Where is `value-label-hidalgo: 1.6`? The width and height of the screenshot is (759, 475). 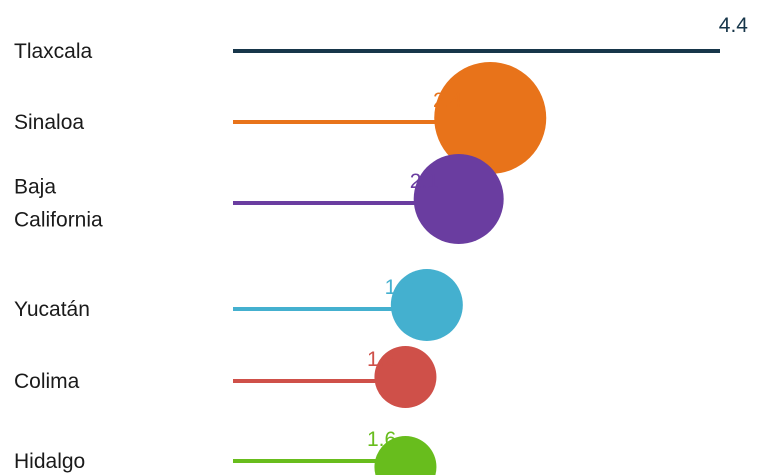
value-label-hidalgo: 1.6 is located at coordinates (381, 439).